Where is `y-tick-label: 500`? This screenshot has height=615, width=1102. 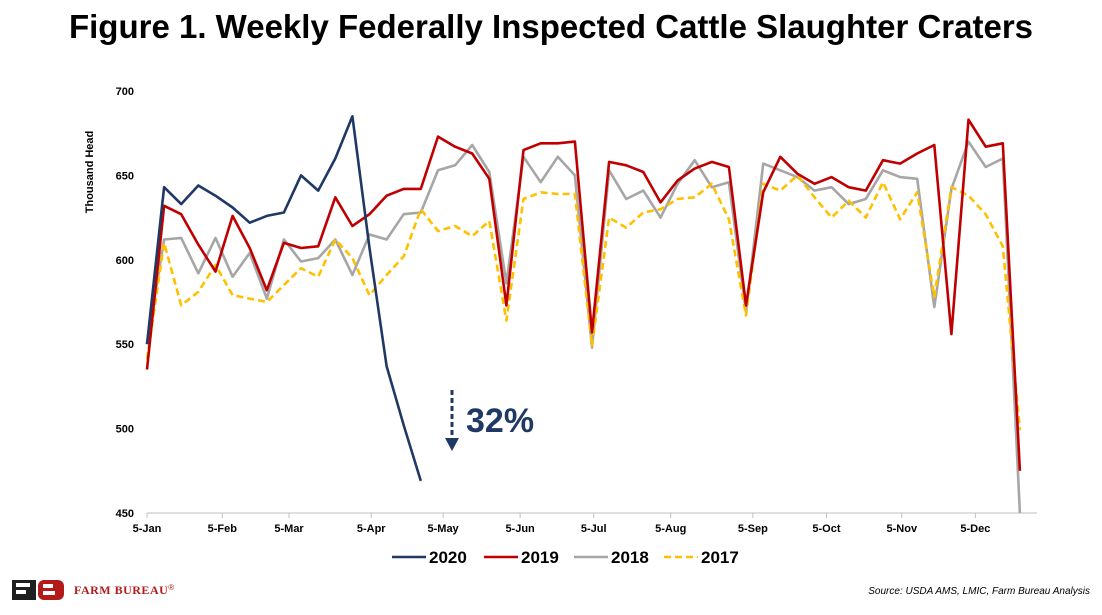
y-tick-label: 500 is located at coordinates (125, 430).